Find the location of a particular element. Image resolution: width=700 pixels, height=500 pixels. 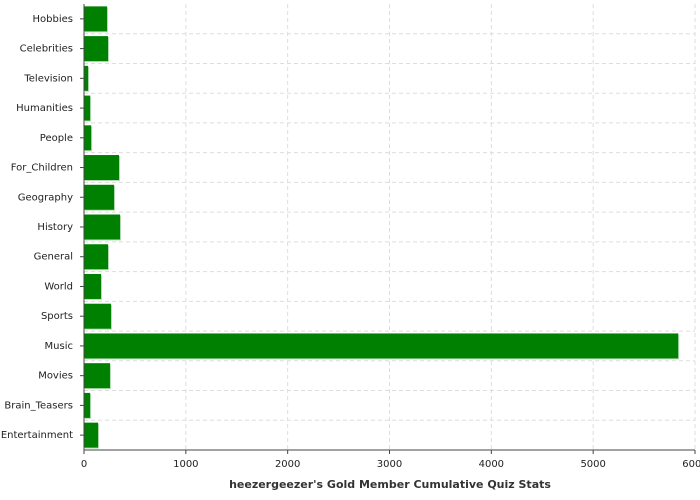

y-tick-label: Movies is located at coordinates (55, 376).